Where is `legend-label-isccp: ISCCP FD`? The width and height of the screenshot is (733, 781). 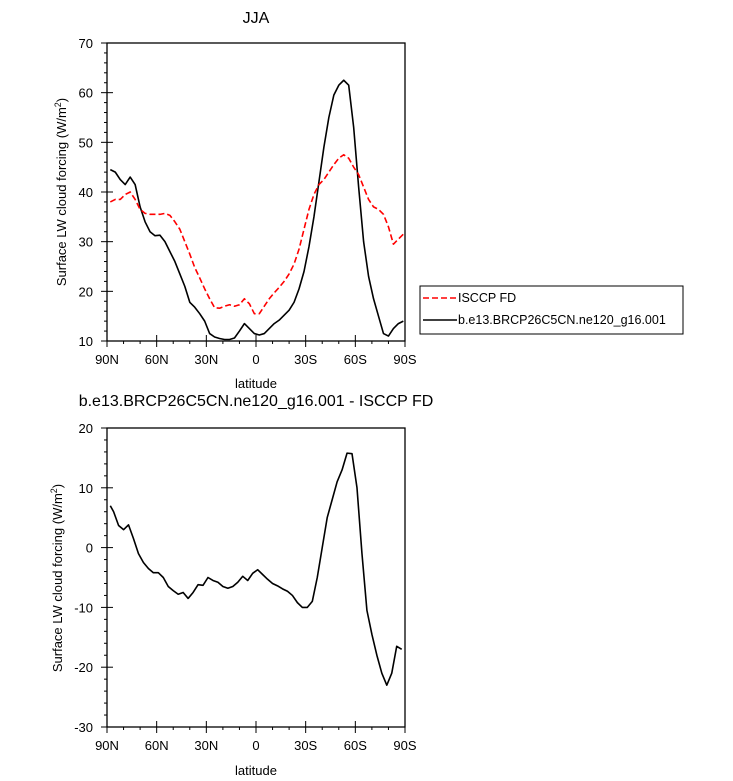 legend-label-isccp: ISCCP FD is located at coordinates (487, 298).